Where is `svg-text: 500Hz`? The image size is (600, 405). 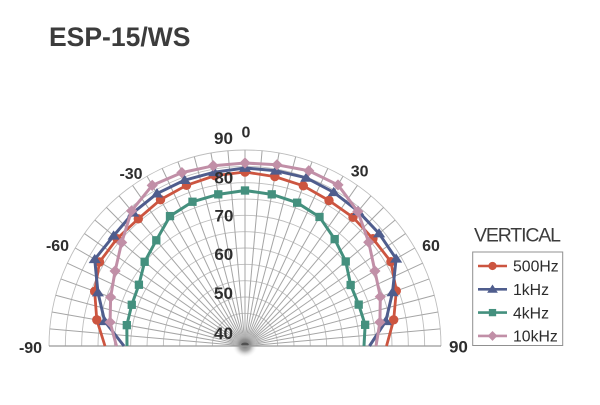 svg-text: 500Hz is located at coordinates (536, 267).